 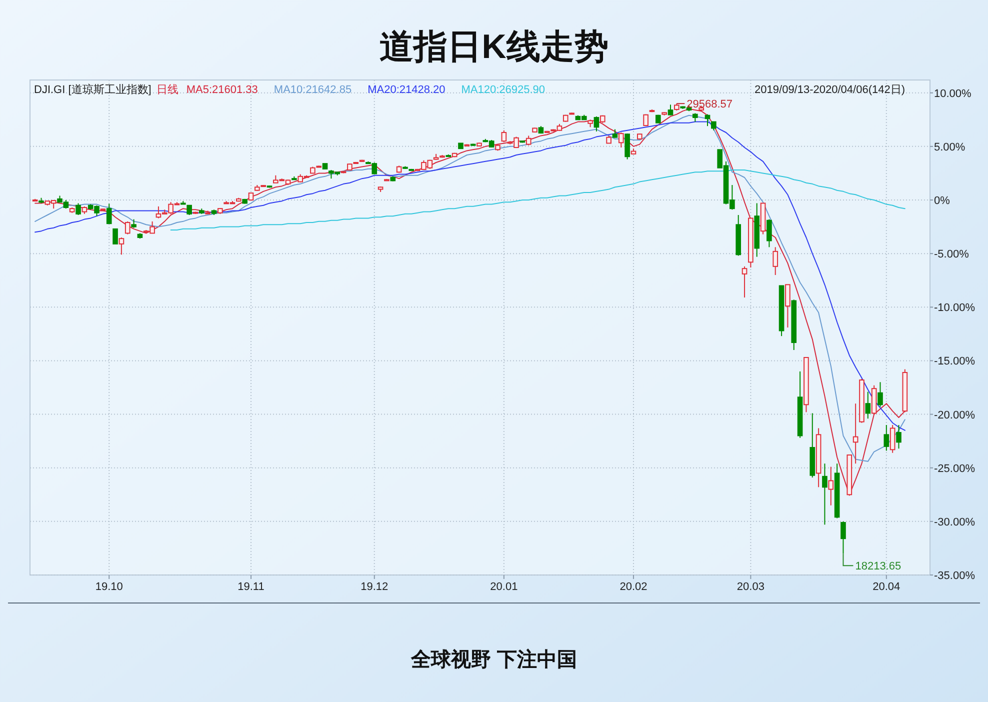 I want to click on text: MA5:21601.33, so click(x=222, y=90).